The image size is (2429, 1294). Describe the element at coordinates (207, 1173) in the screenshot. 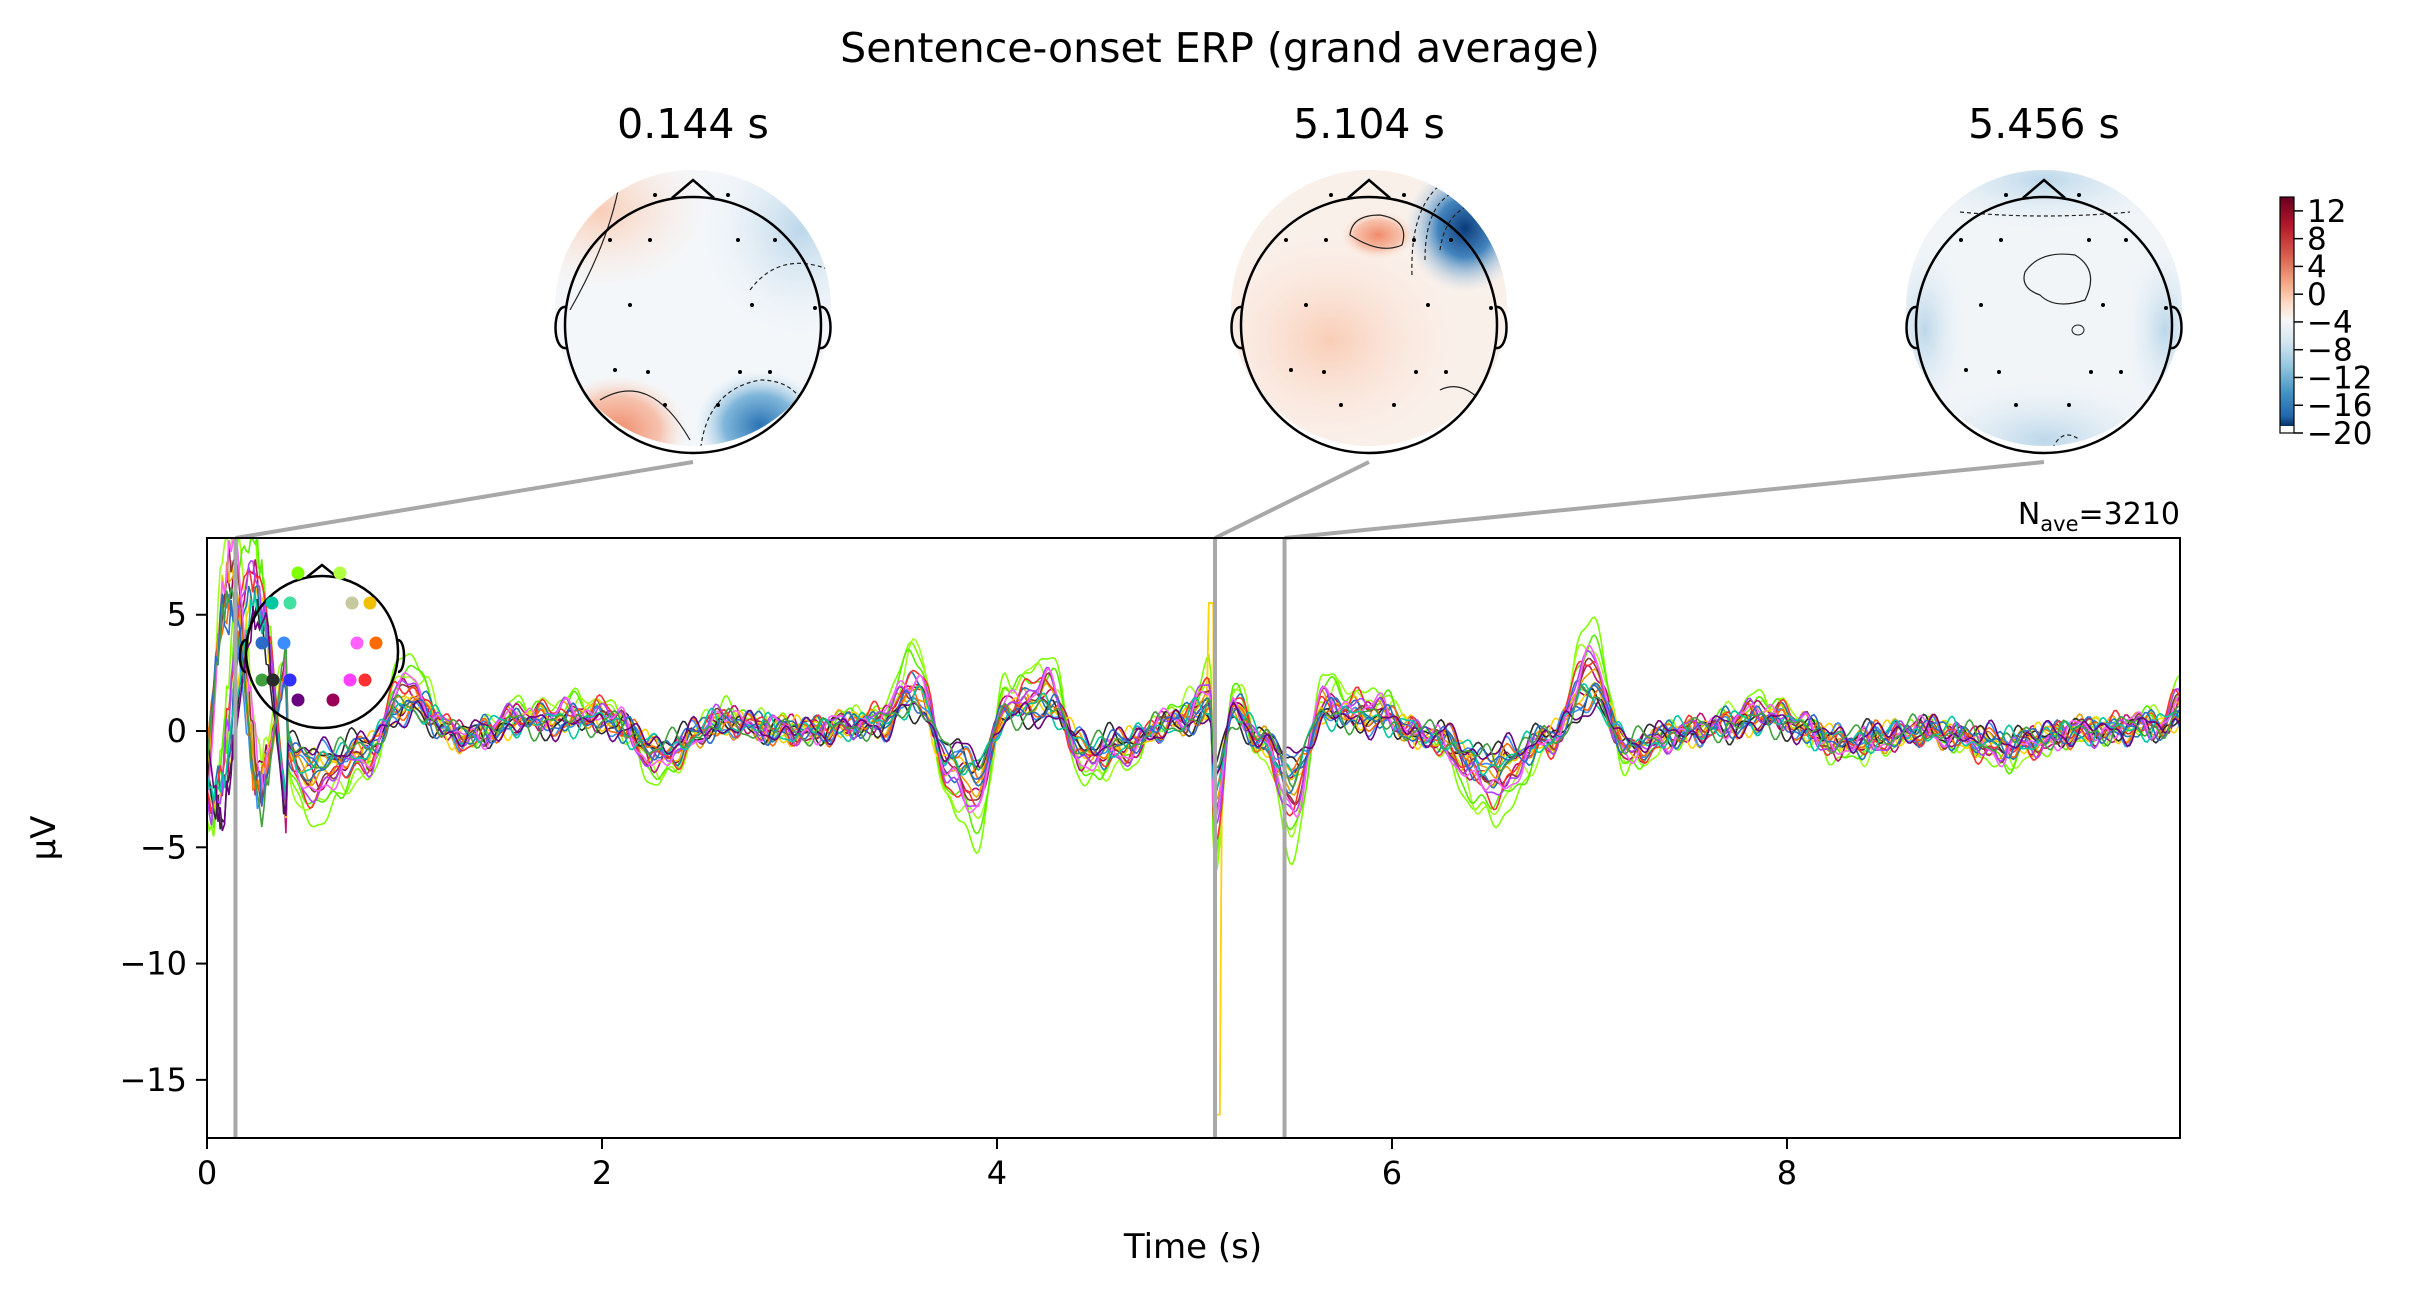

I see `x-tick-label: 0` at that location.